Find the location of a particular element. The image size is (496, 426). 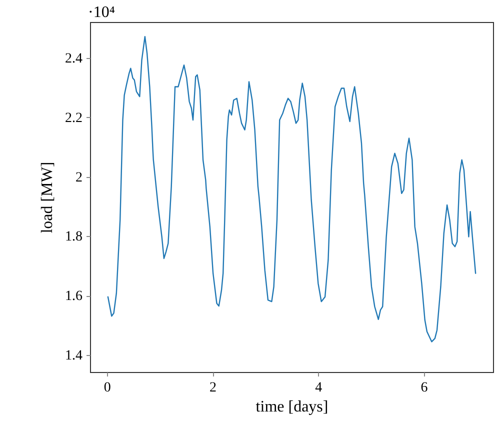

text: ·10⁴ is located at coordinates (102, 12).